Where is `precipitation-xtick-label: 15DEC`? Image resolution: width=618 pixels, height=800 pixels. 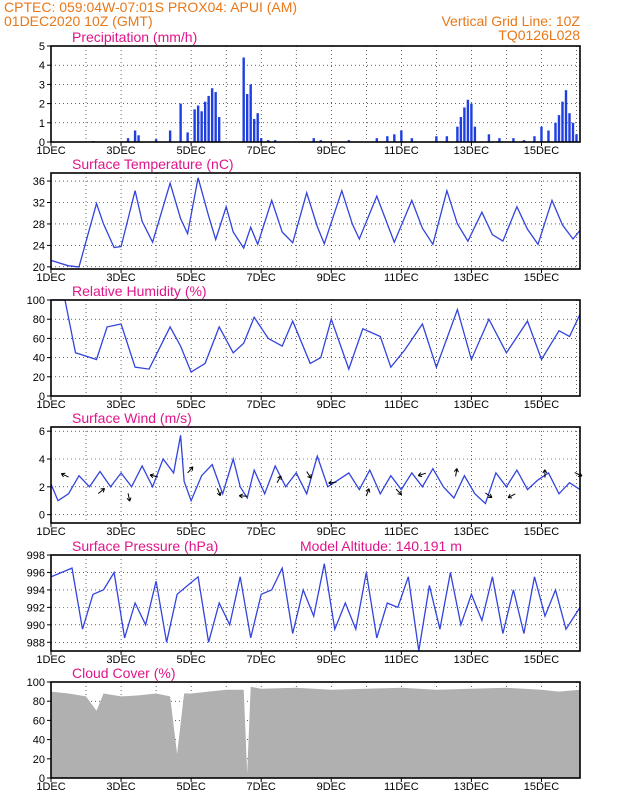 precipitation-xtick-label: 15DEC is located at coordinates (542, 151).